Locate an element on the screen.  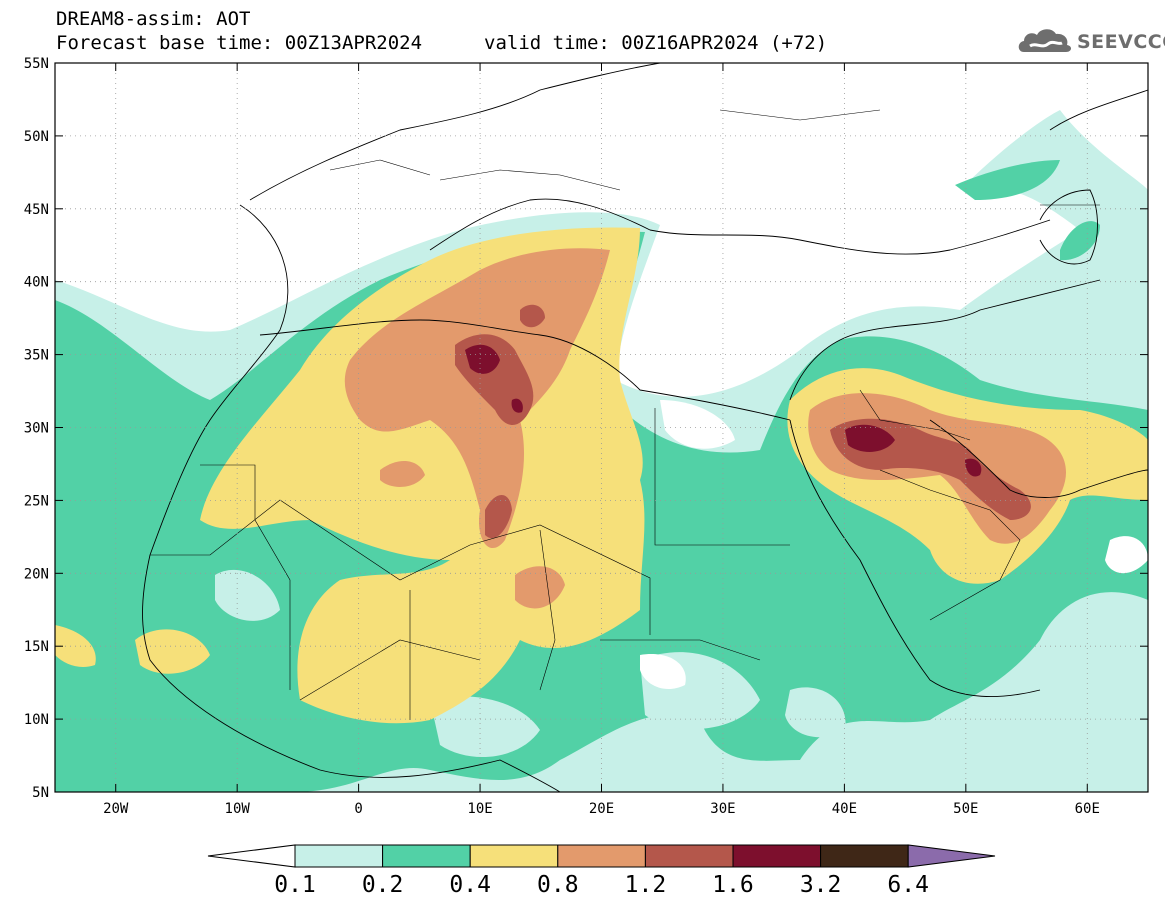
lon-label: 20W is located at coordinates (116, 809).